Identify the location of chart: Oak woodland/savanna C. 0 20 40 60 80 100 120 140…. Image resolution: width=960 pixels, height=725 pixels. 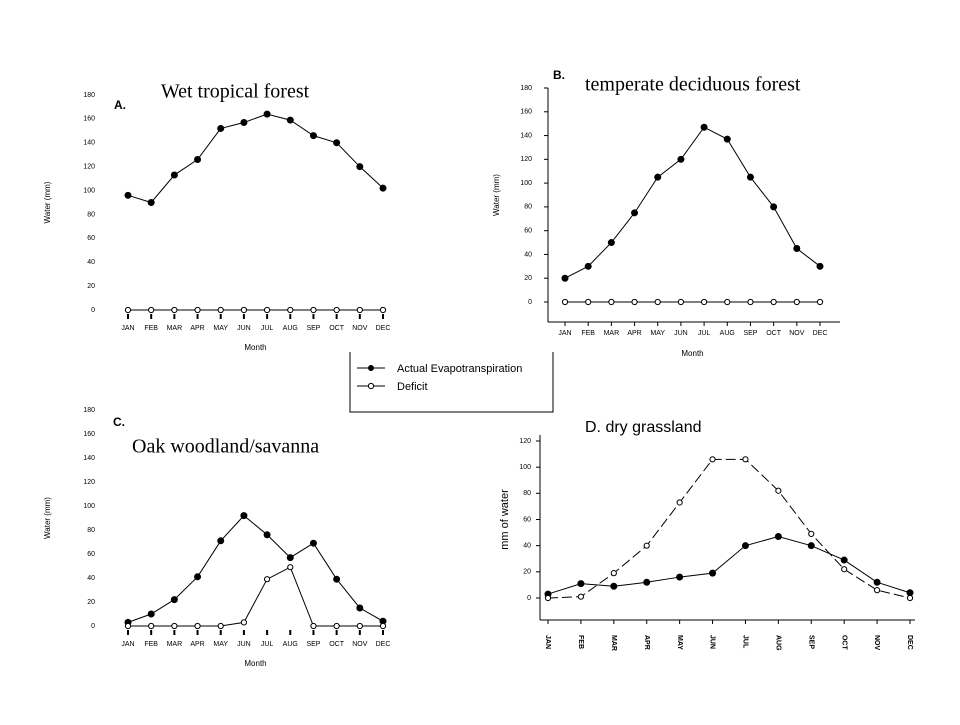
(216, 537).